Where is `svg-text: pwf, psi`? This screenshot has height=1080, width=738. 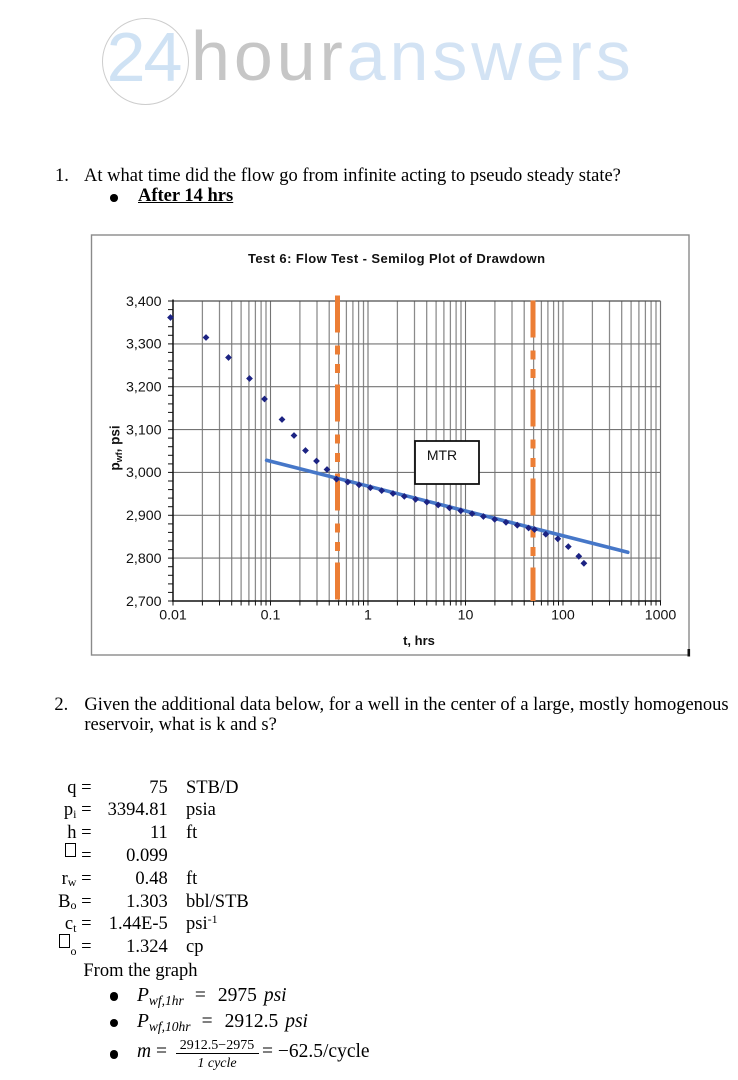
svg-text: pwf, psi is located at coordinates (116, 447).